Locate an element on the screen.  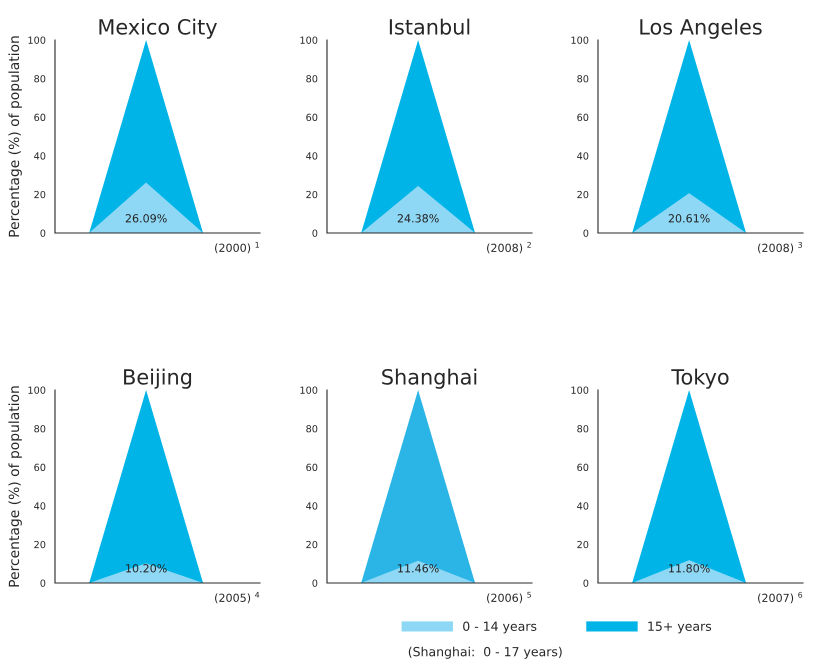
legend-label: 0 - 14 years is located at coordinates (499, 627).